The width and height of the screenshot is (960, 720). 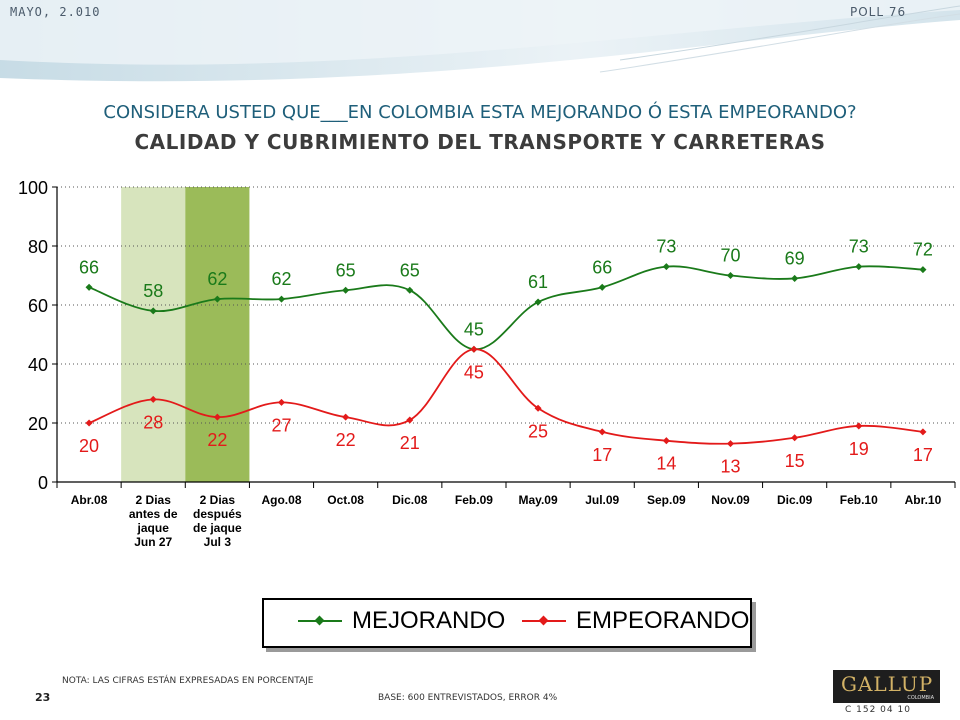 I want to click on x-tick-label: 2 Dias antes de jaque Jun 27, so click(x=153, y=521).